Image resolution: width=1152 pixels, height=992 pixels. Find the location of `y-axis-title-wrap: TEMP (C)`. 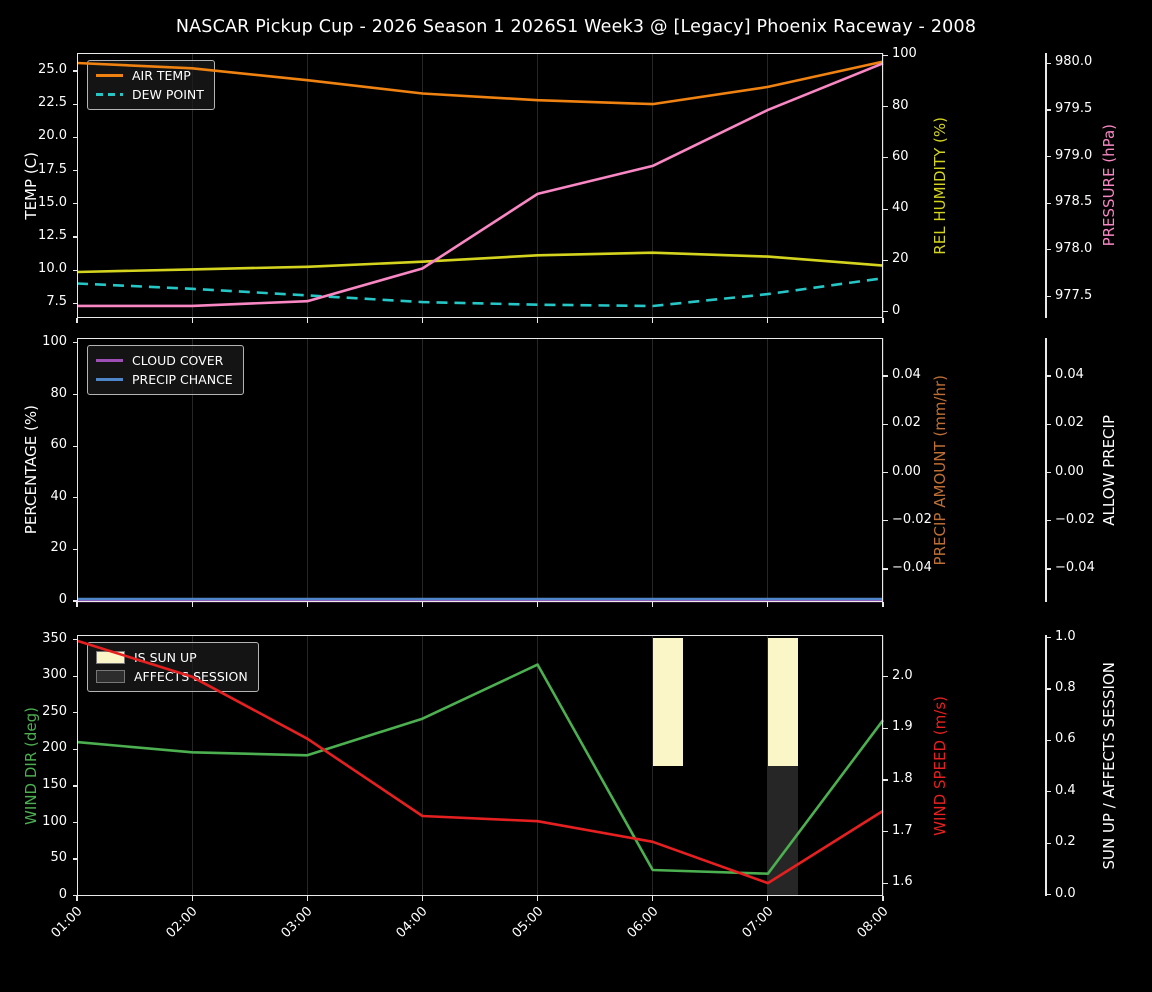

y-axis-title-wrap: TEMP (C) is located at coordinates (31, 185).